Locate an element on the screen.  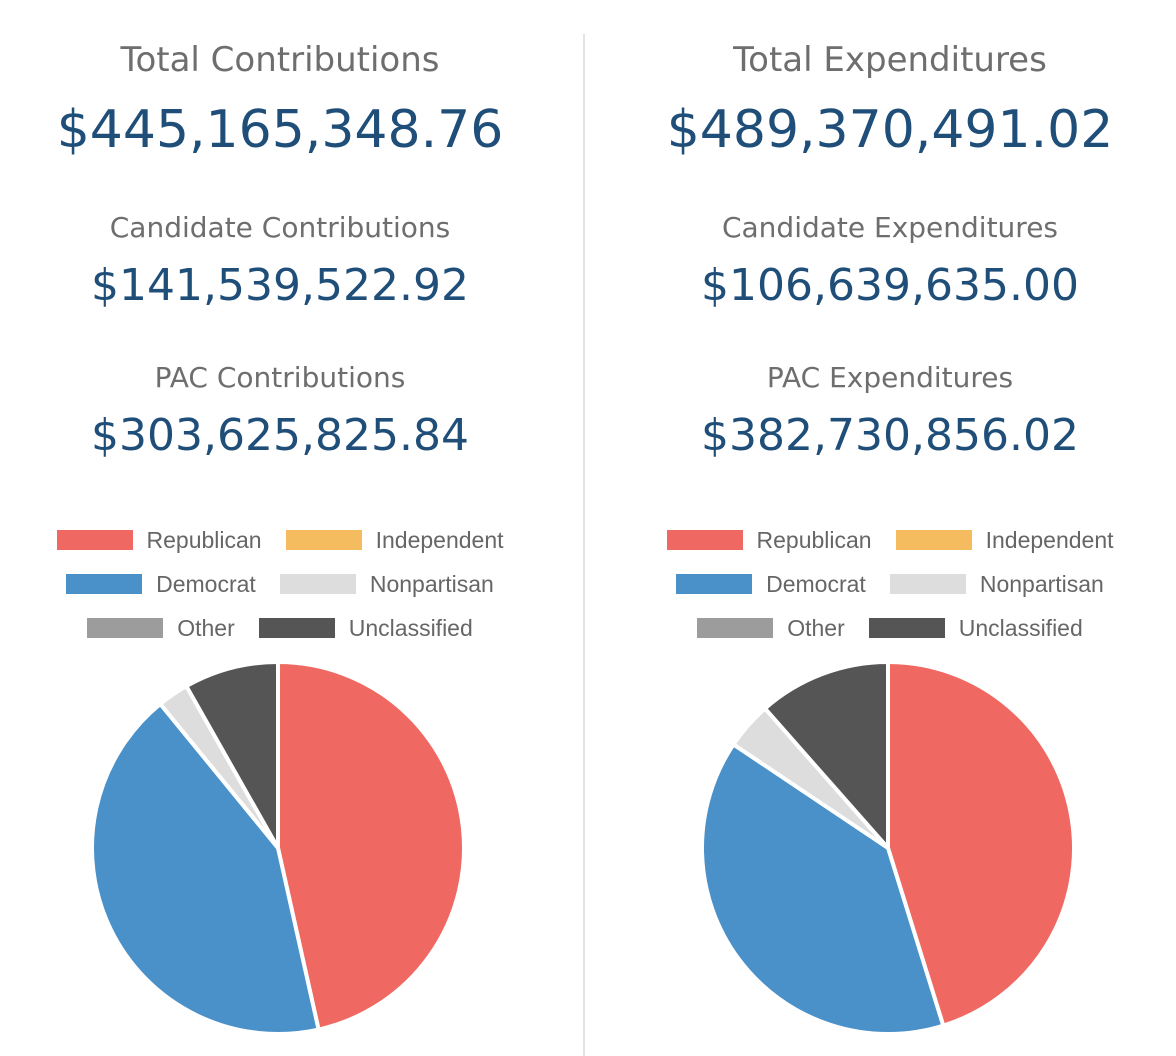
total-expenditures-label: Total Expenditures is located at coordinates (890, 60).